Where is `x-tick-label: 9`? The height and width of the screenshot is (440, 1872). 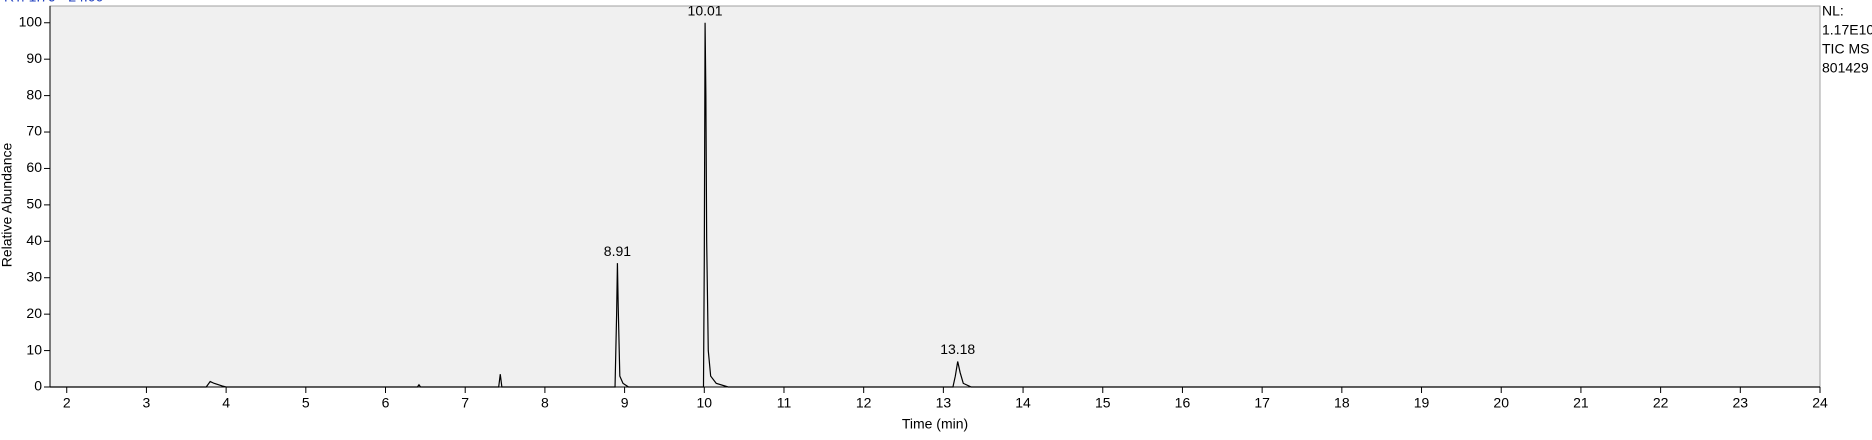 x-tick-label: 9 is located at coordinates (625, 403).